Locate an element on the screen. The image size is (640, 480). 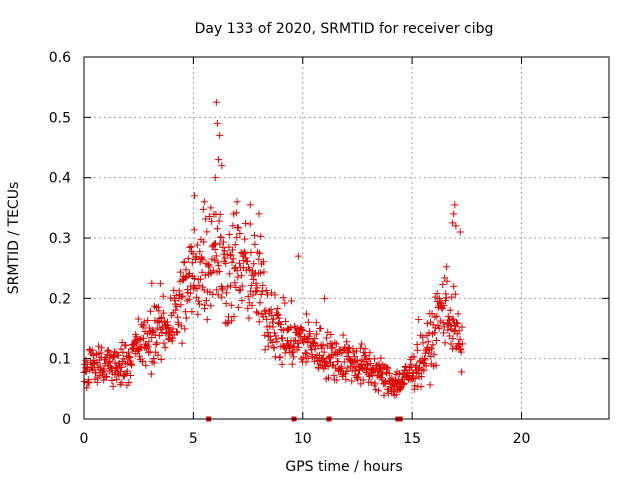
x-tick-label: 0 is located at coordinates (84, 439).